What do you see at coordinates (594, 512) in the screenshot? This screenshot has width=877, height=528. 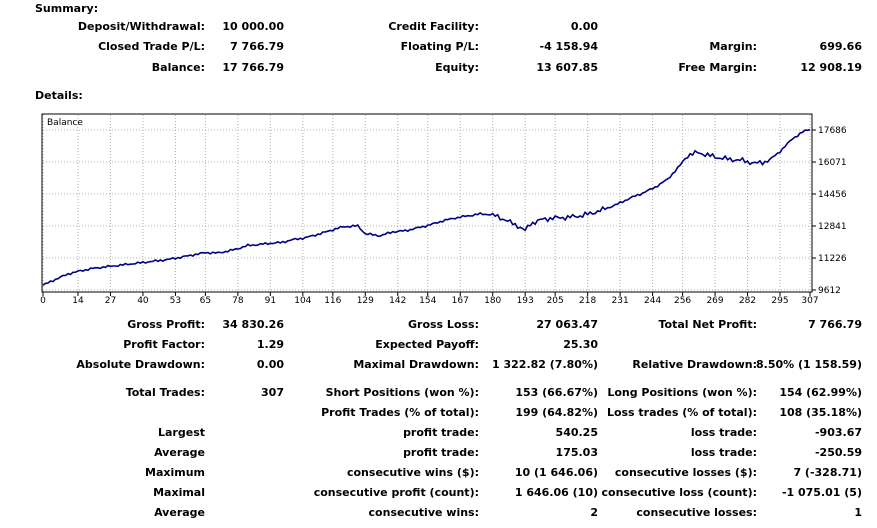 I see `avg-cons-wins-value: 2` at bounding box center [594, 512].